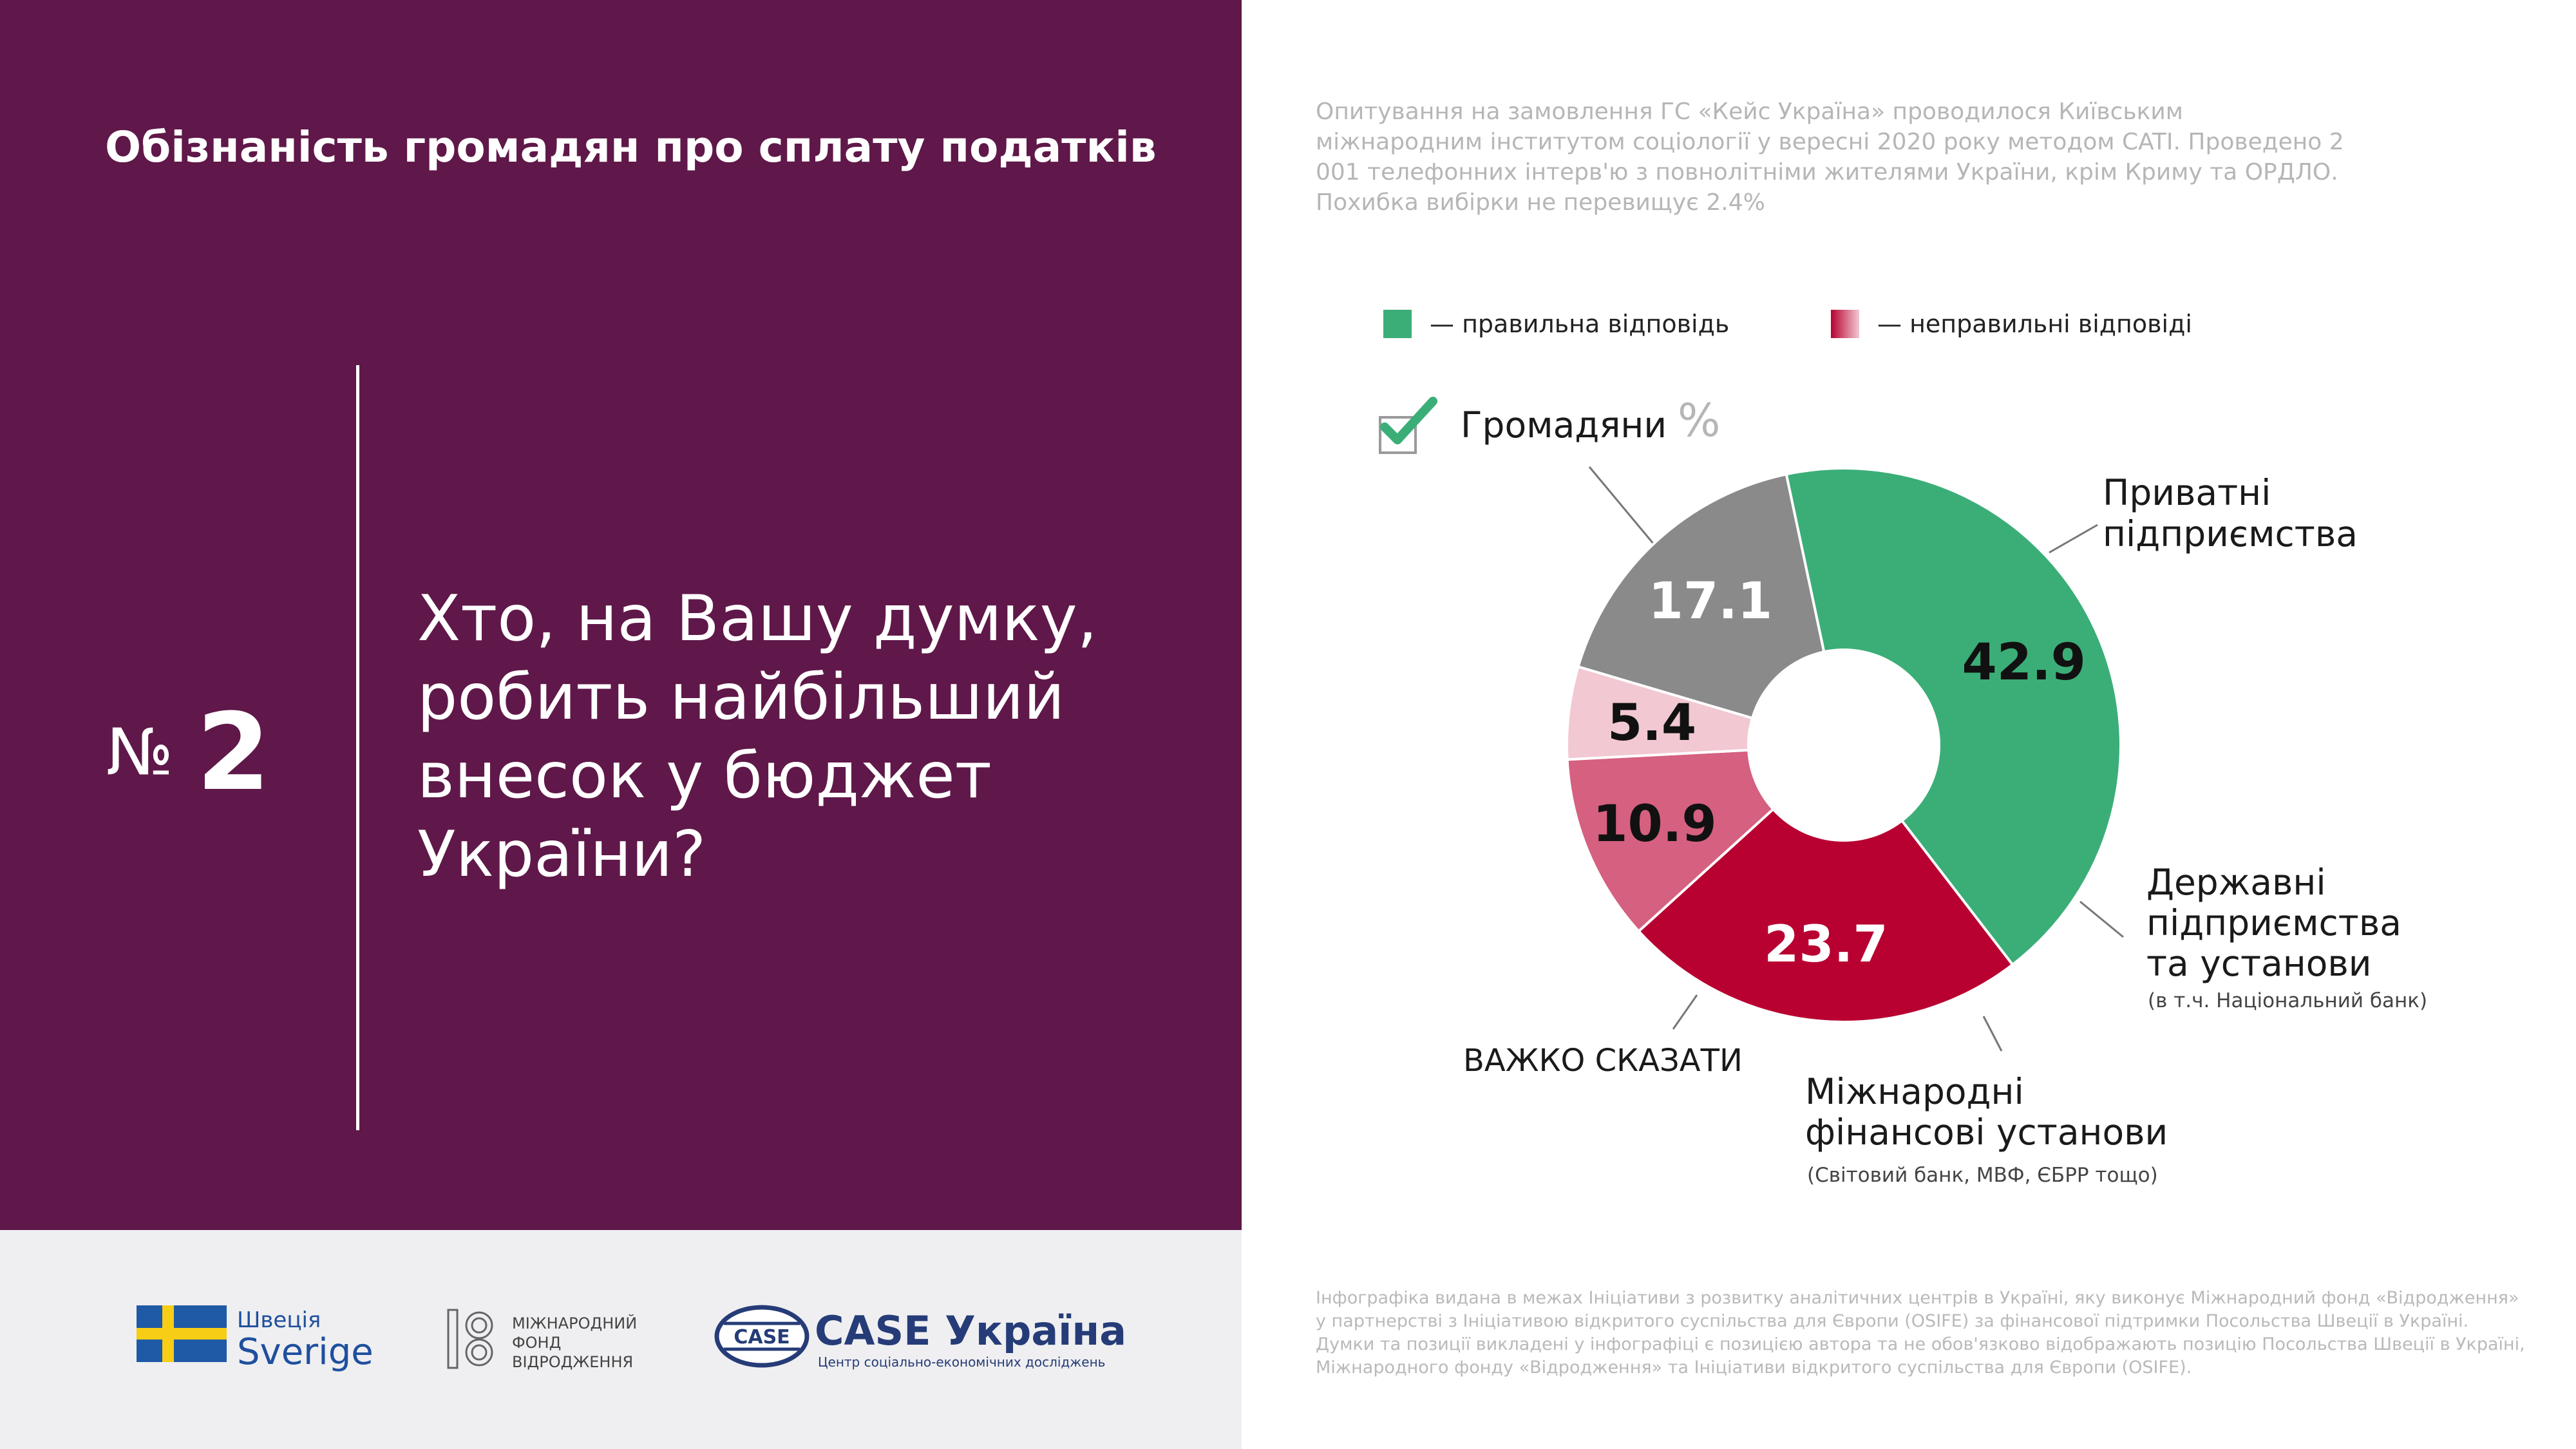 This screenshot has height=1449, width=2576. I want to click on case-logo-icon: CASE, so click(762, 1337).